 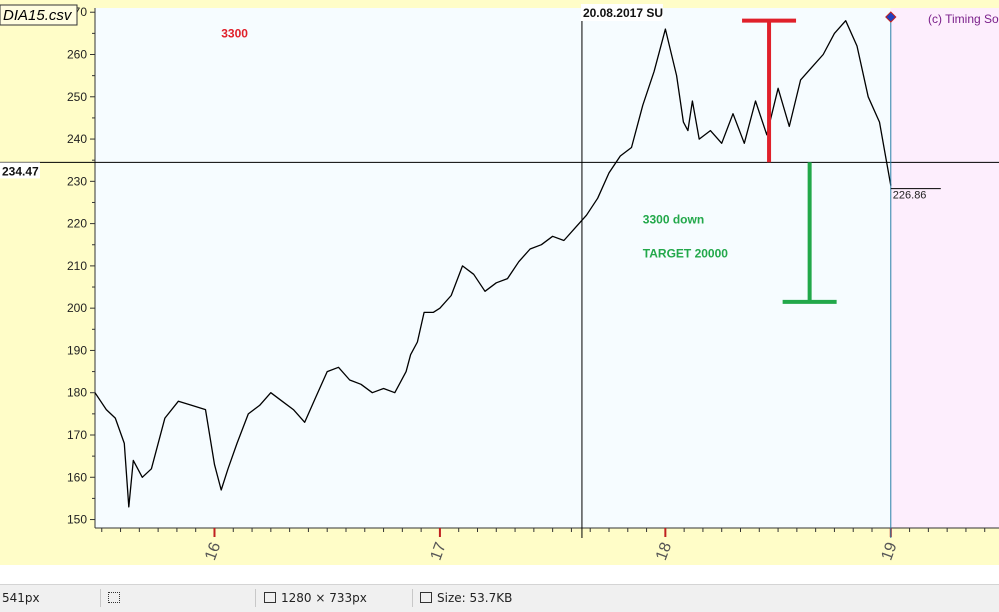 I want to click on annotation-text: 3300 down, so click(x=673, y=220).